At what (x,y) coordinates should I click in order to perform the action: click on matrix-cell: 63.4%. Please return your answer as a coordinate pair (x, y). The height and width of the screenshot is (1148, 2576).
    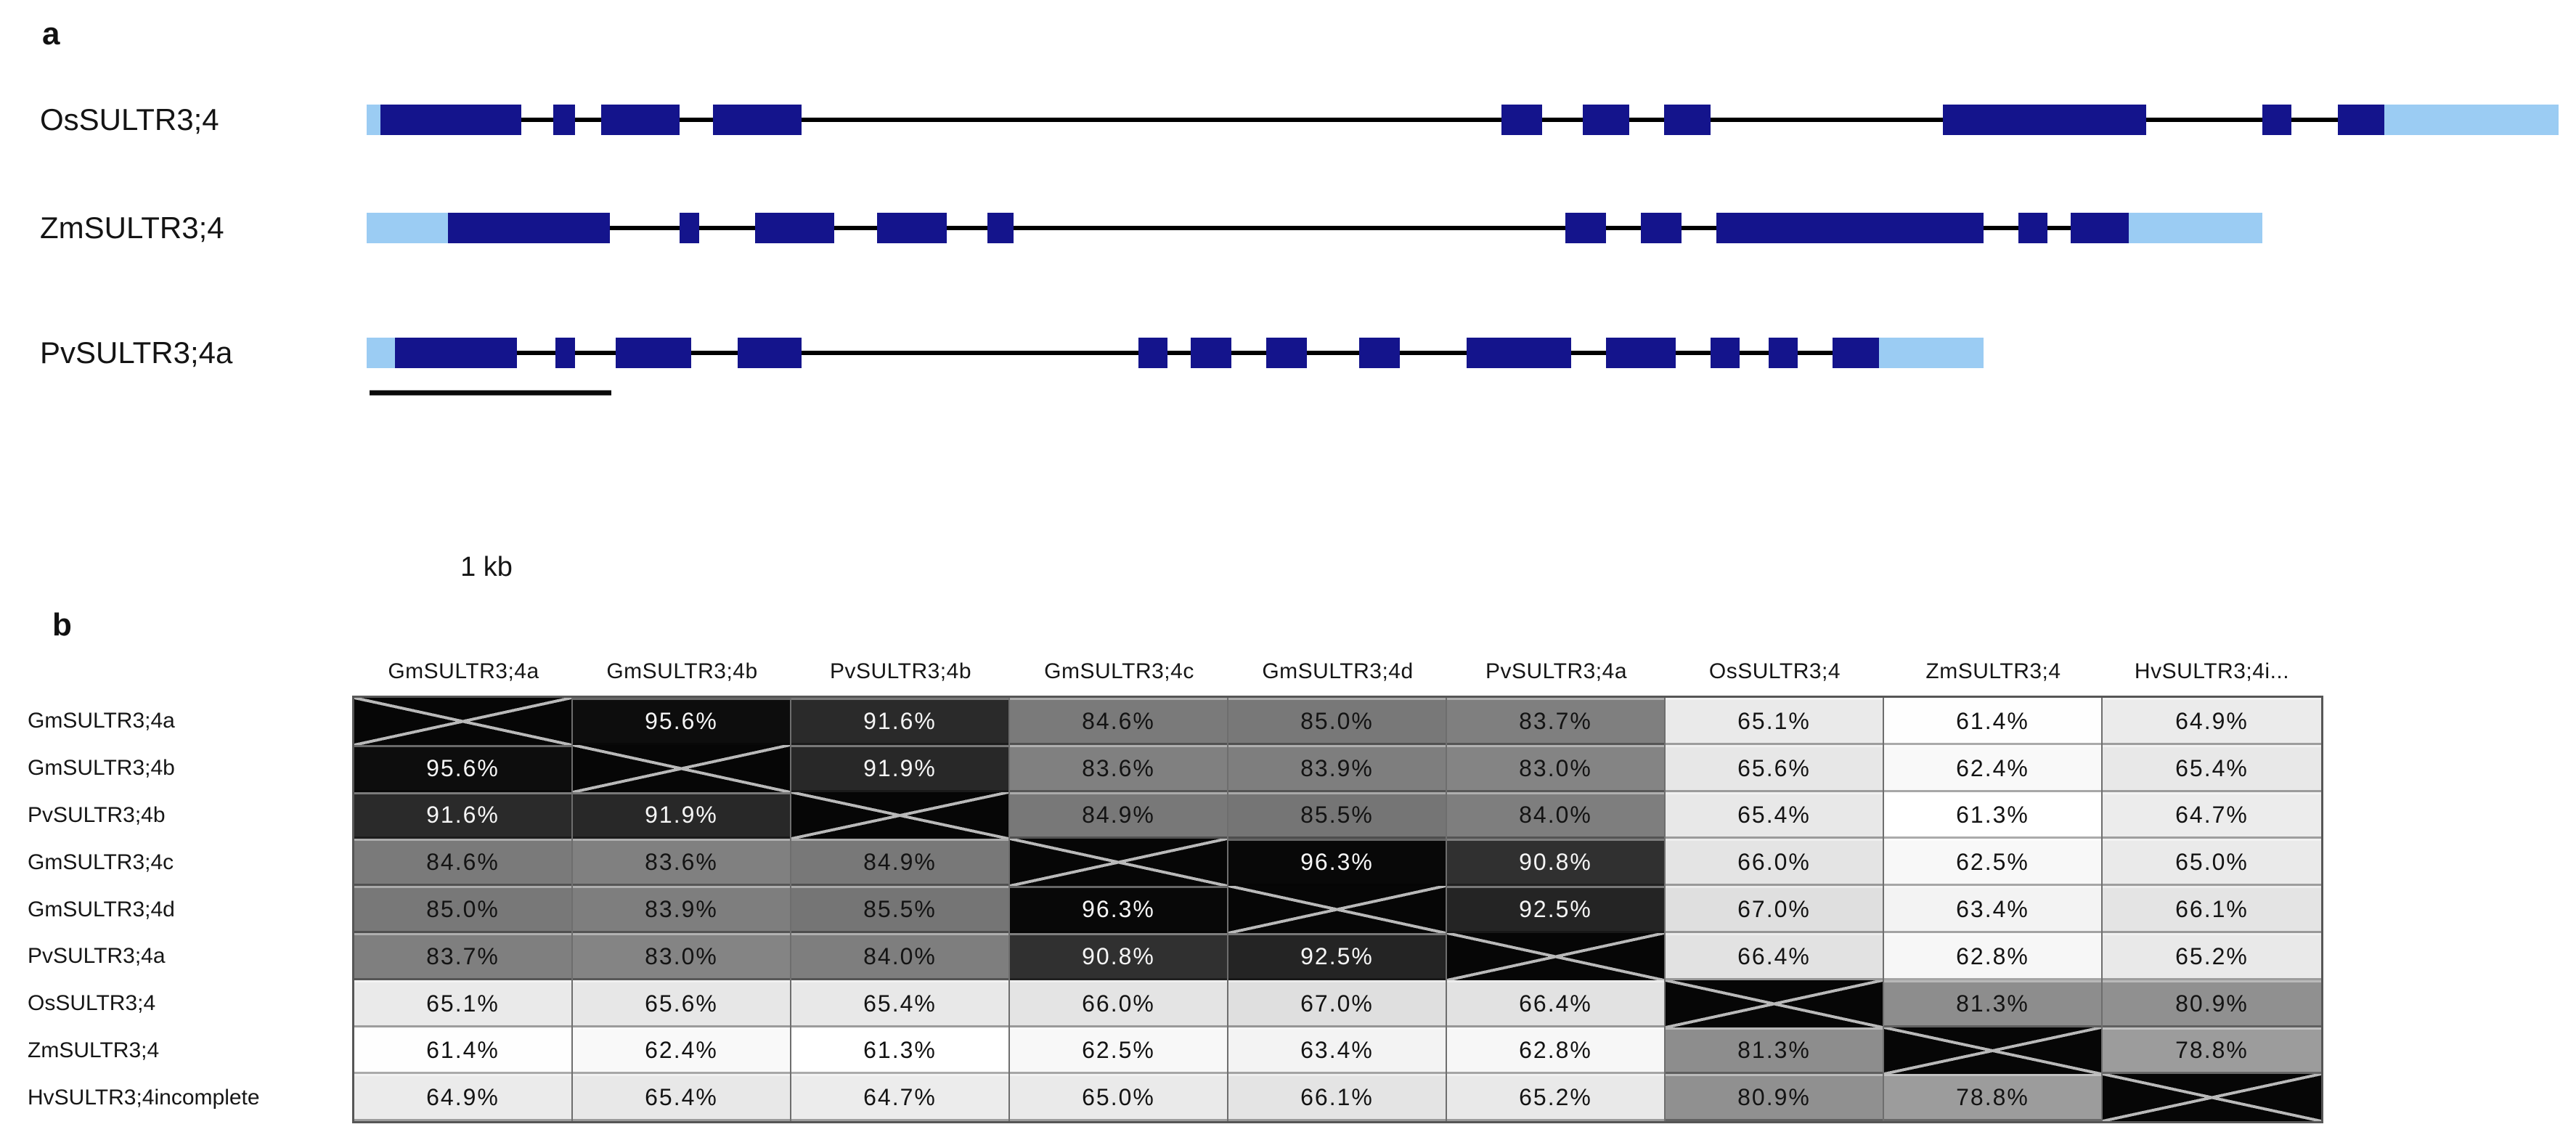
    Looking at the image, I should click on (1994, 909).